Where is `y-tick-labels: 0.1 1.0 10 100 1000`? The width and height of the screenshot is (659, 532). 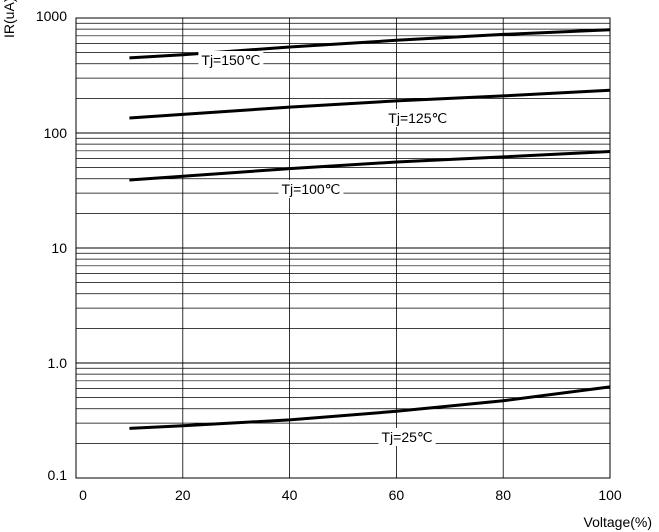
y-tick-labels: 0.1 1.0 10 100 1000 is located at coordinates (51, 245).